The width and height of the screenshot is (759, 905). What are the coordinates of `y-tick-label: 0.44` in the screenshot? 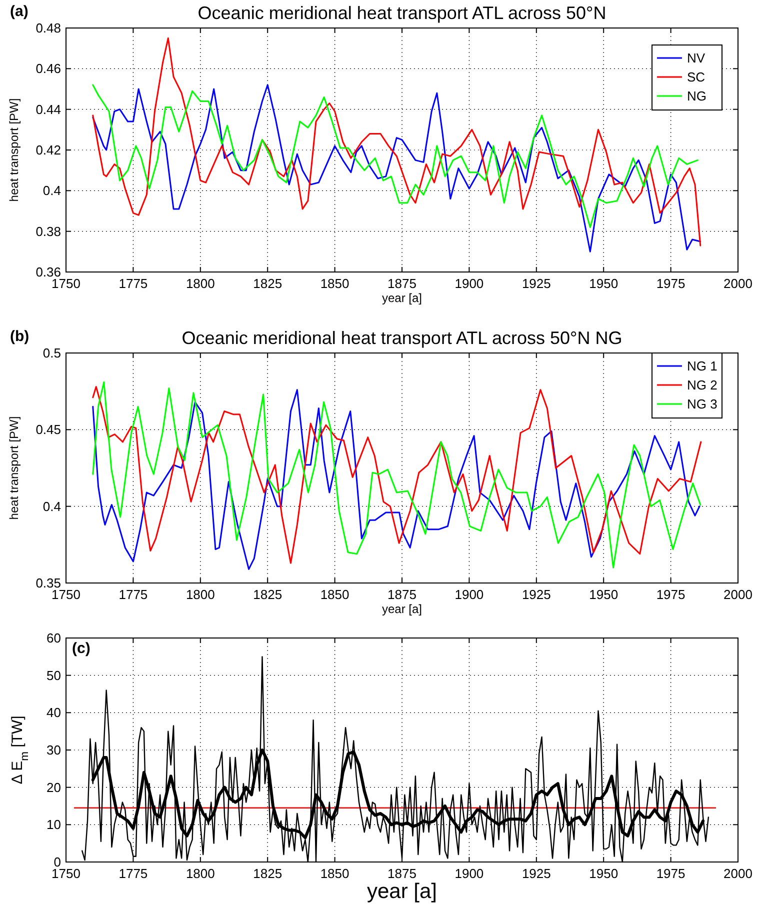 It's located at (48, 109).